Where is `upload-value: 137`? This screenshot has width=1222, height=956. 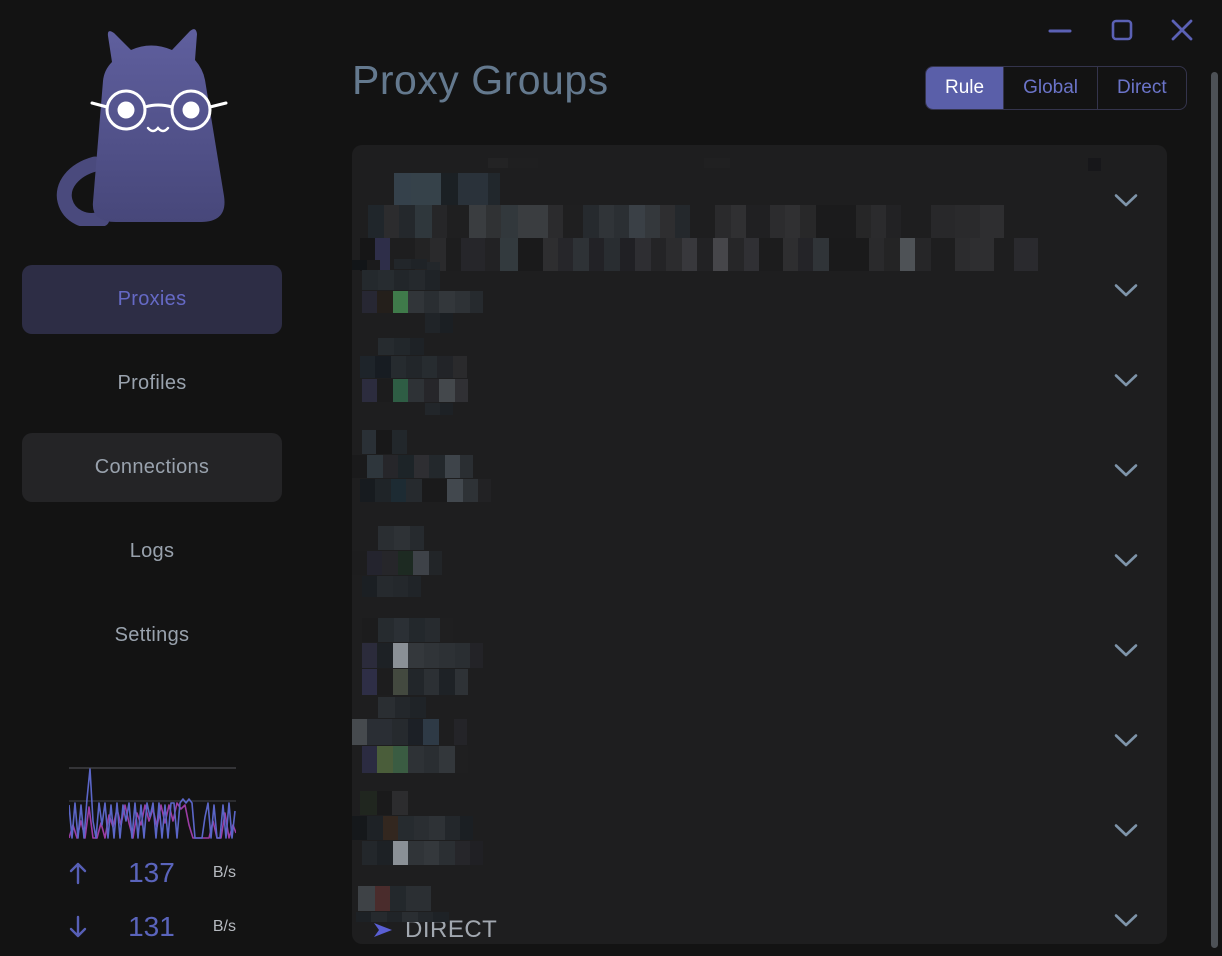
upload-value: 137 is located at coordinates (151, 872).